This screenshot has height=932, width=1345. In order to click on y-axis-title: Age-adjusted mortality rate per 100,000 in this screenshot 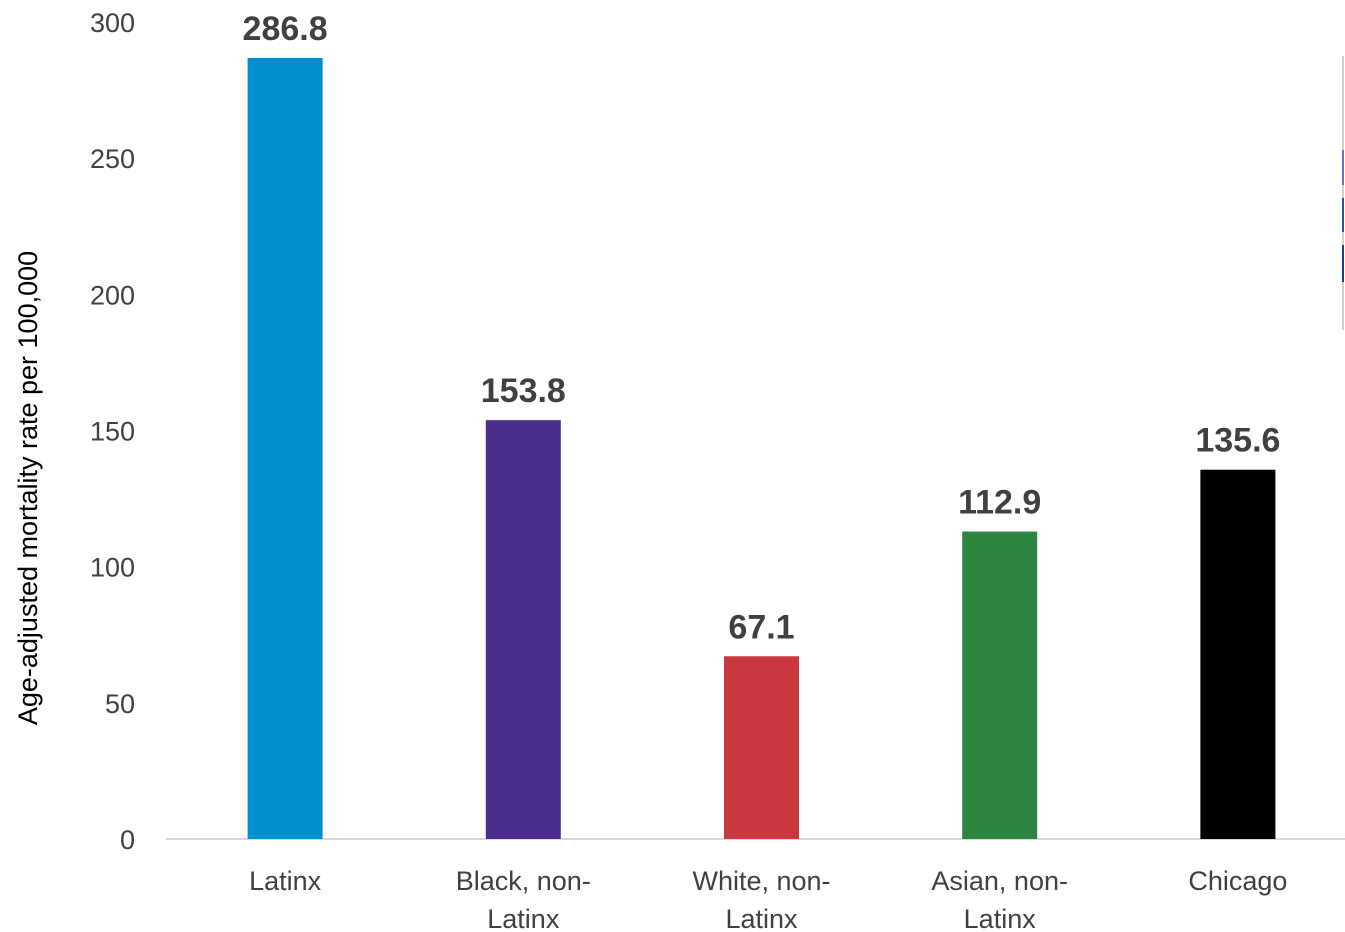, I will do `click(28, 488)`.